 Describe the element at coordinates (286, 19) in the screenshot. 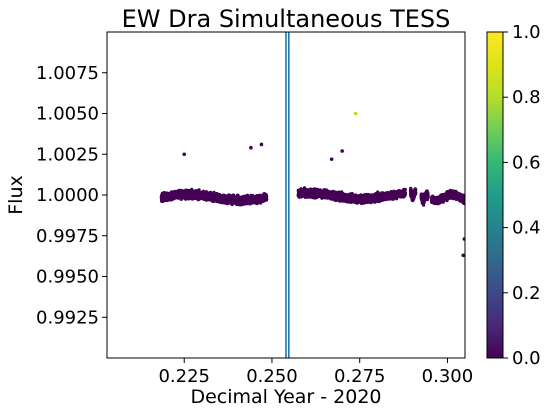

I see `chart-title: EW Dra Simultaneous TESS` at that location.